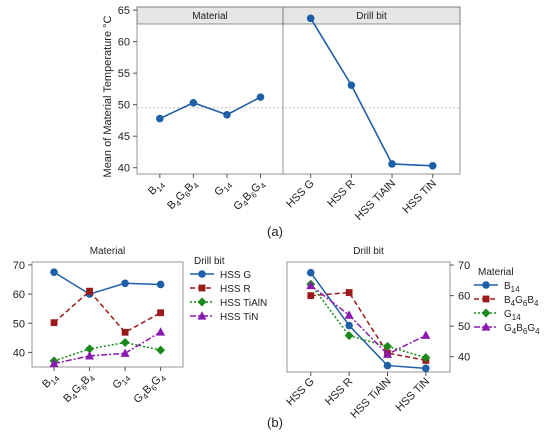  I want to click on plot-frame, so click(368, 317).